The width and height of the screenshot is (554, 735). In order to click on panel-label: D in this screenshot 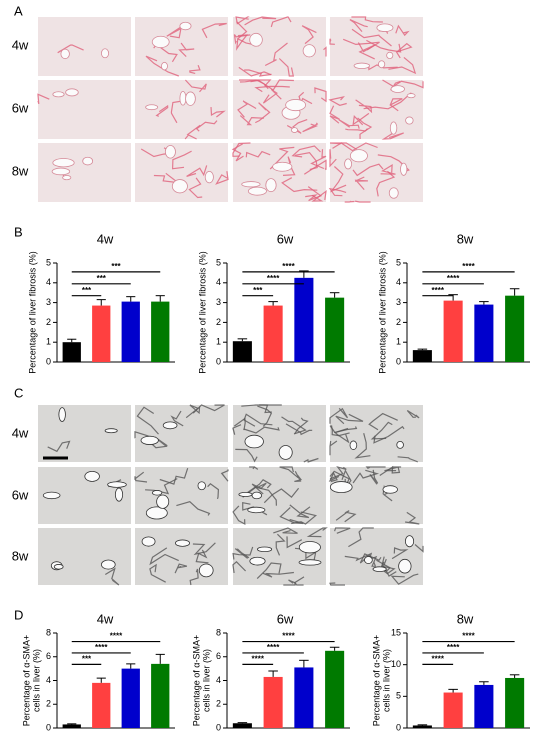, I will do `click(18, 614)`.